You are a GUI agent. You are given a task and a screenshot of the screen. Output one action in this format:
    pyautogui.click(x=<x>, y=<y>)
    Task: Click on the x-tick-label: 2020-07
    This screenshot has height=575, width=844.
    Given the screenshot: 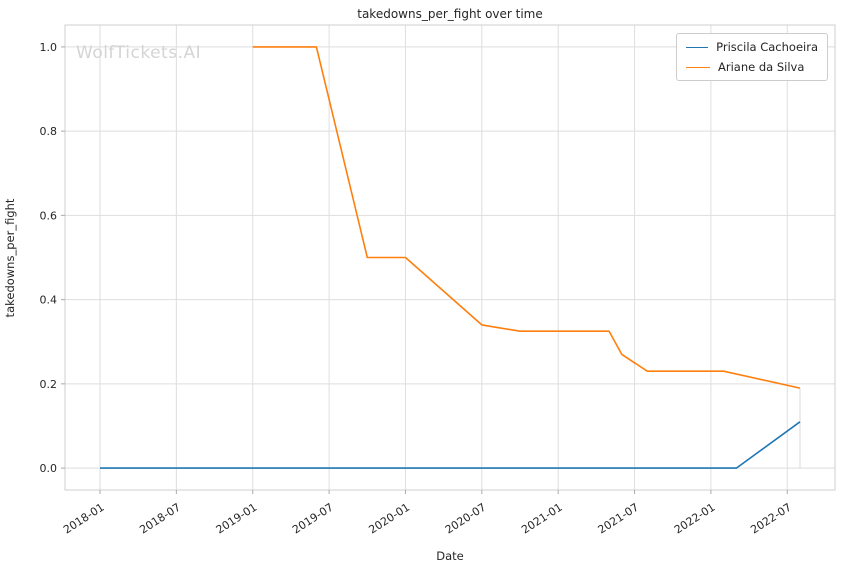 What is the action you would take?
    pyautogui.click(x=466, y=519)
    